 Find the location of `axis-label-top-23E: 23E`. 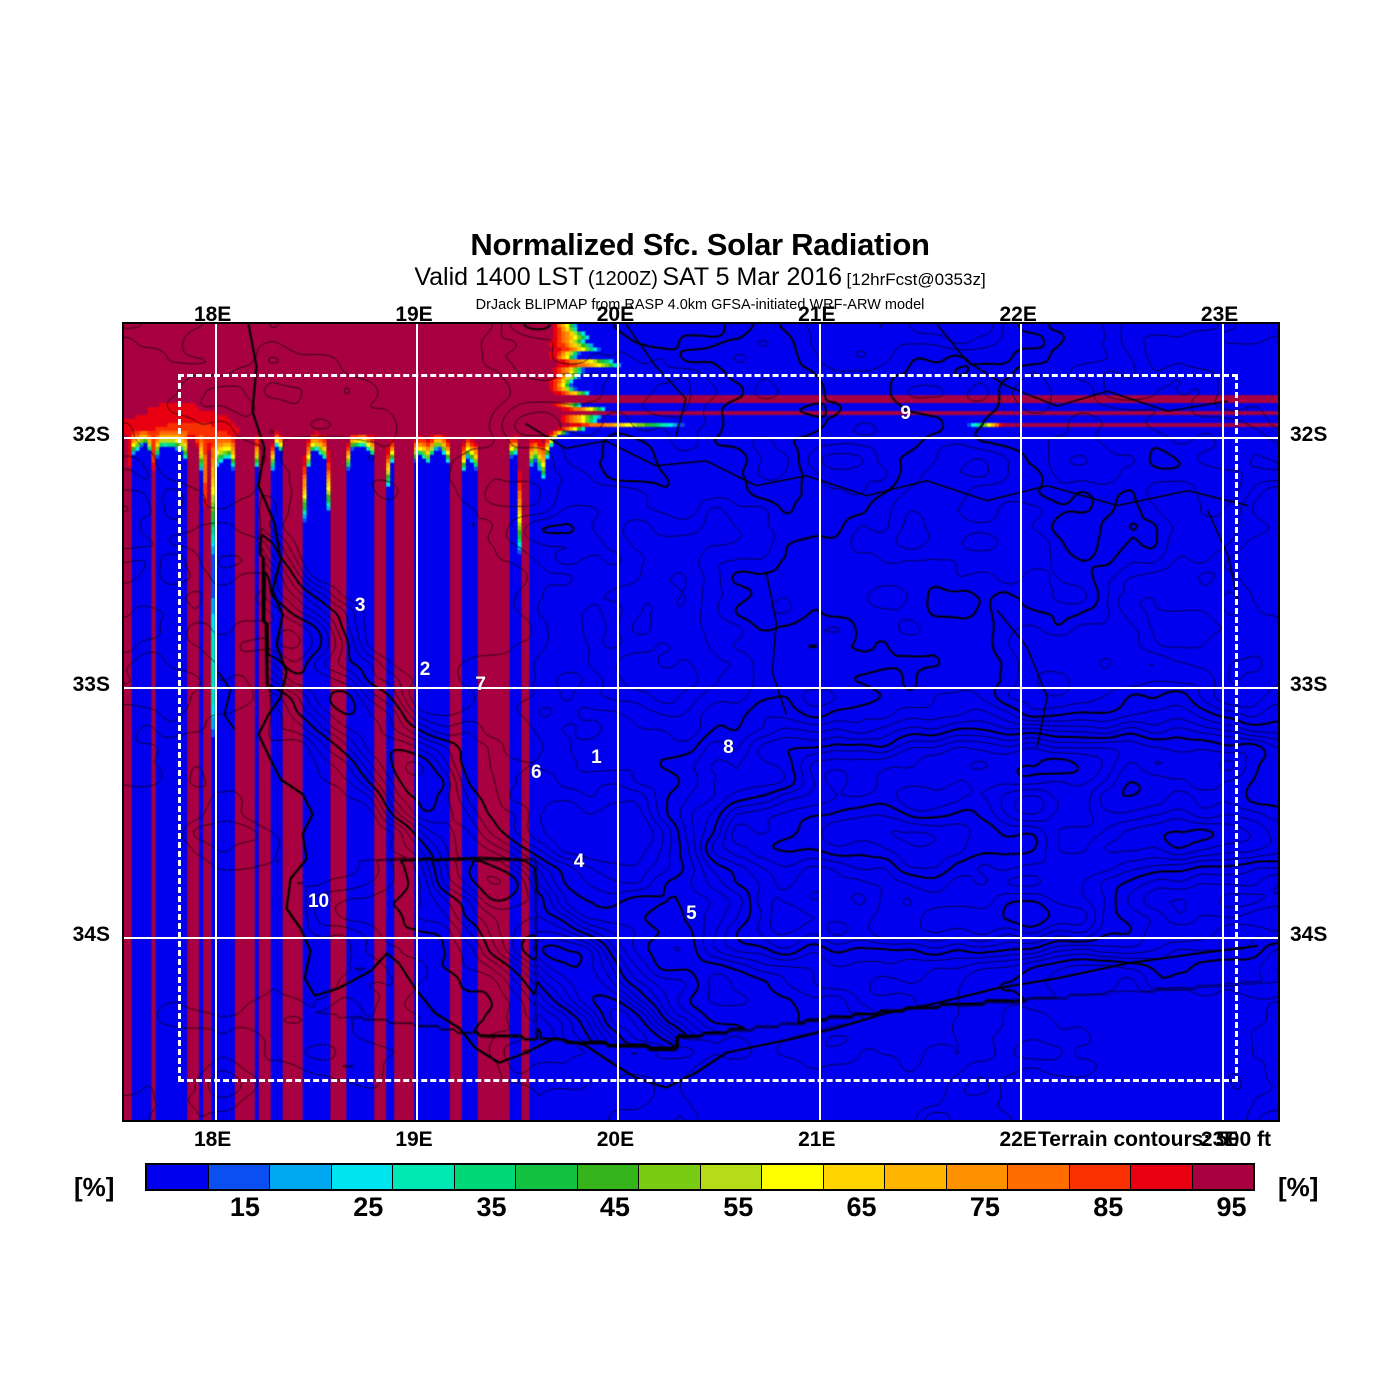

axis-label-top-23E: 23E is located at coordinates (1219, 314).